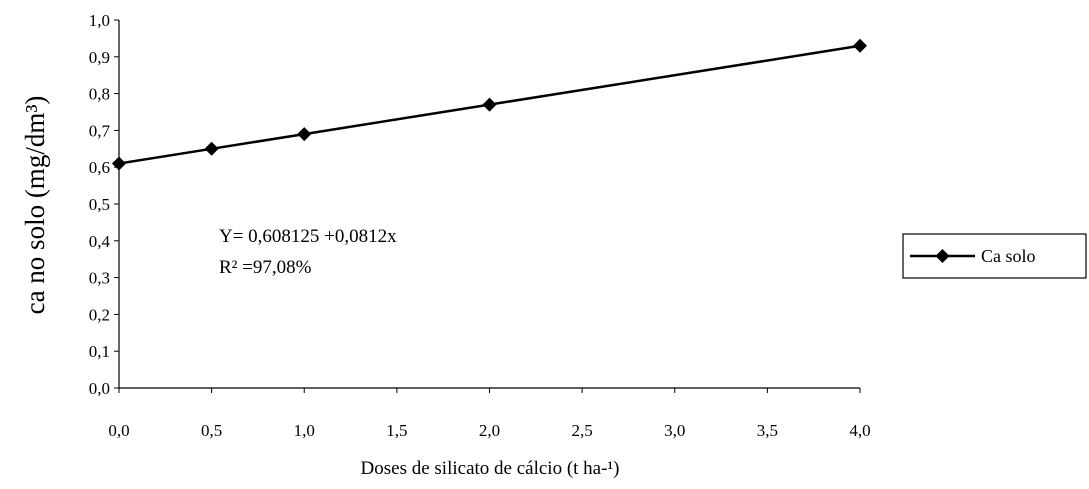  I want to click on x-tick-label: 1,5, so click(396, 430).